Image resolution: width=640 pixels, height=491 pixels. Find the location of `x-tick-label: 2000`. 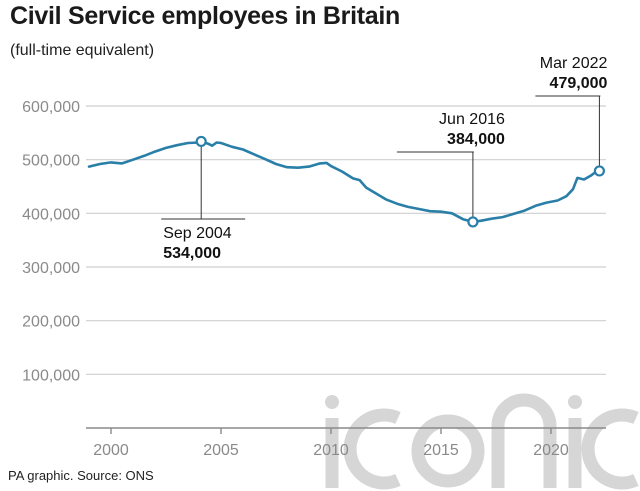

x-tick-label: 2000 is located at coordinates (111, 450).